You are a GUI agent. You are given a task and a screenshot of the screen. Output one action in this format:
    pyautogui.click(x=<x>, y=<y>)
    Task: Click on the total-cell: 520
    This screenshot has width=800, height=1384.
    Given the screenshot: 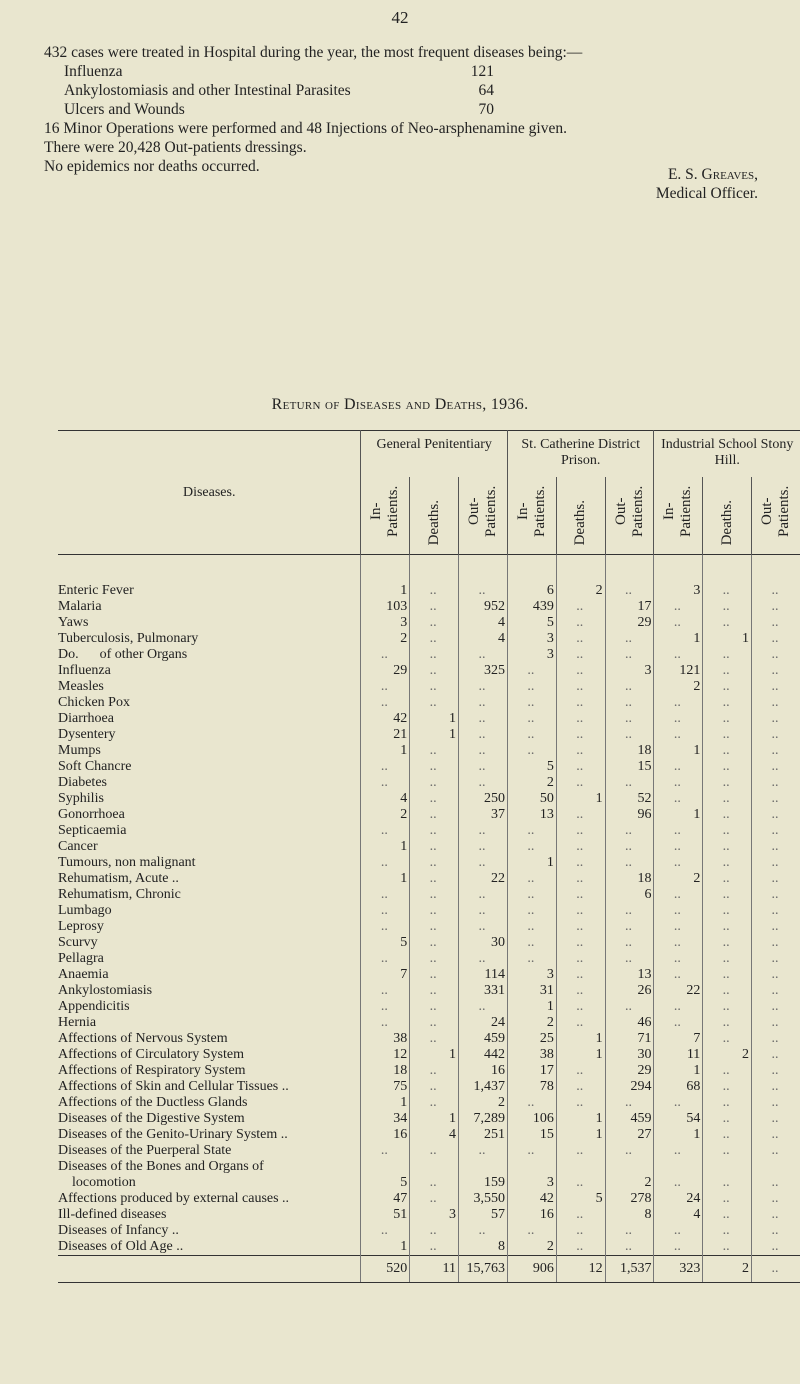 What is the action you would take?
    pyautogui.click(x=385, y=1269)
    